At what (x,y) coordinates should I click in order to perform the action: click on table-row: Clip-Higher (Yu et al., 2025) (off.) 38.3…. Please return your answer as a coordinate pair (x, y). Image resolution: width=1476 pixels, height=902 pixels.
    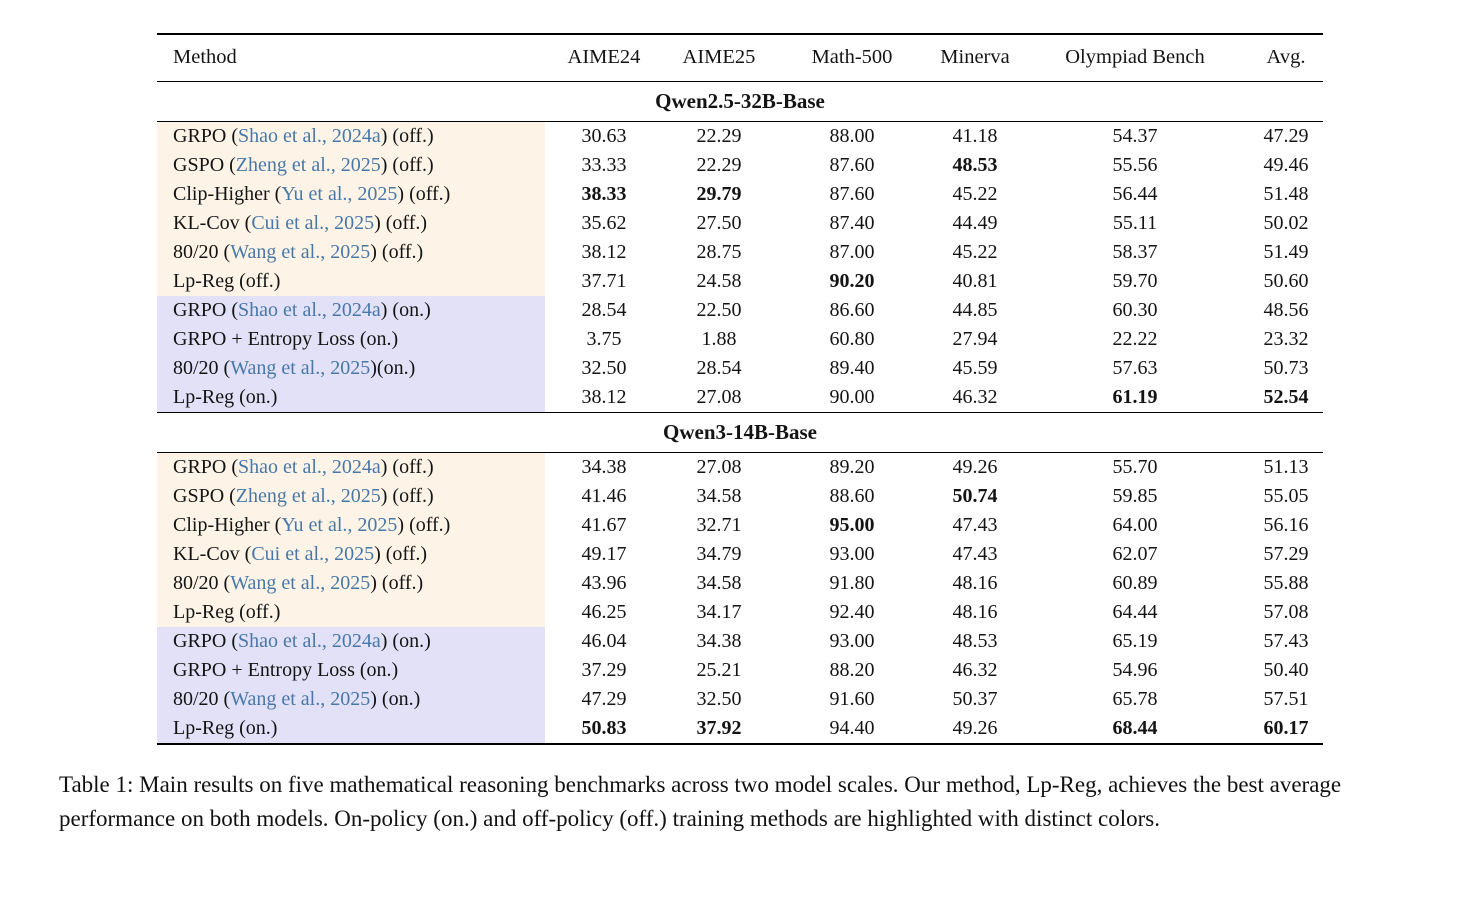
    Looking at the image, I should click on (740, 195).